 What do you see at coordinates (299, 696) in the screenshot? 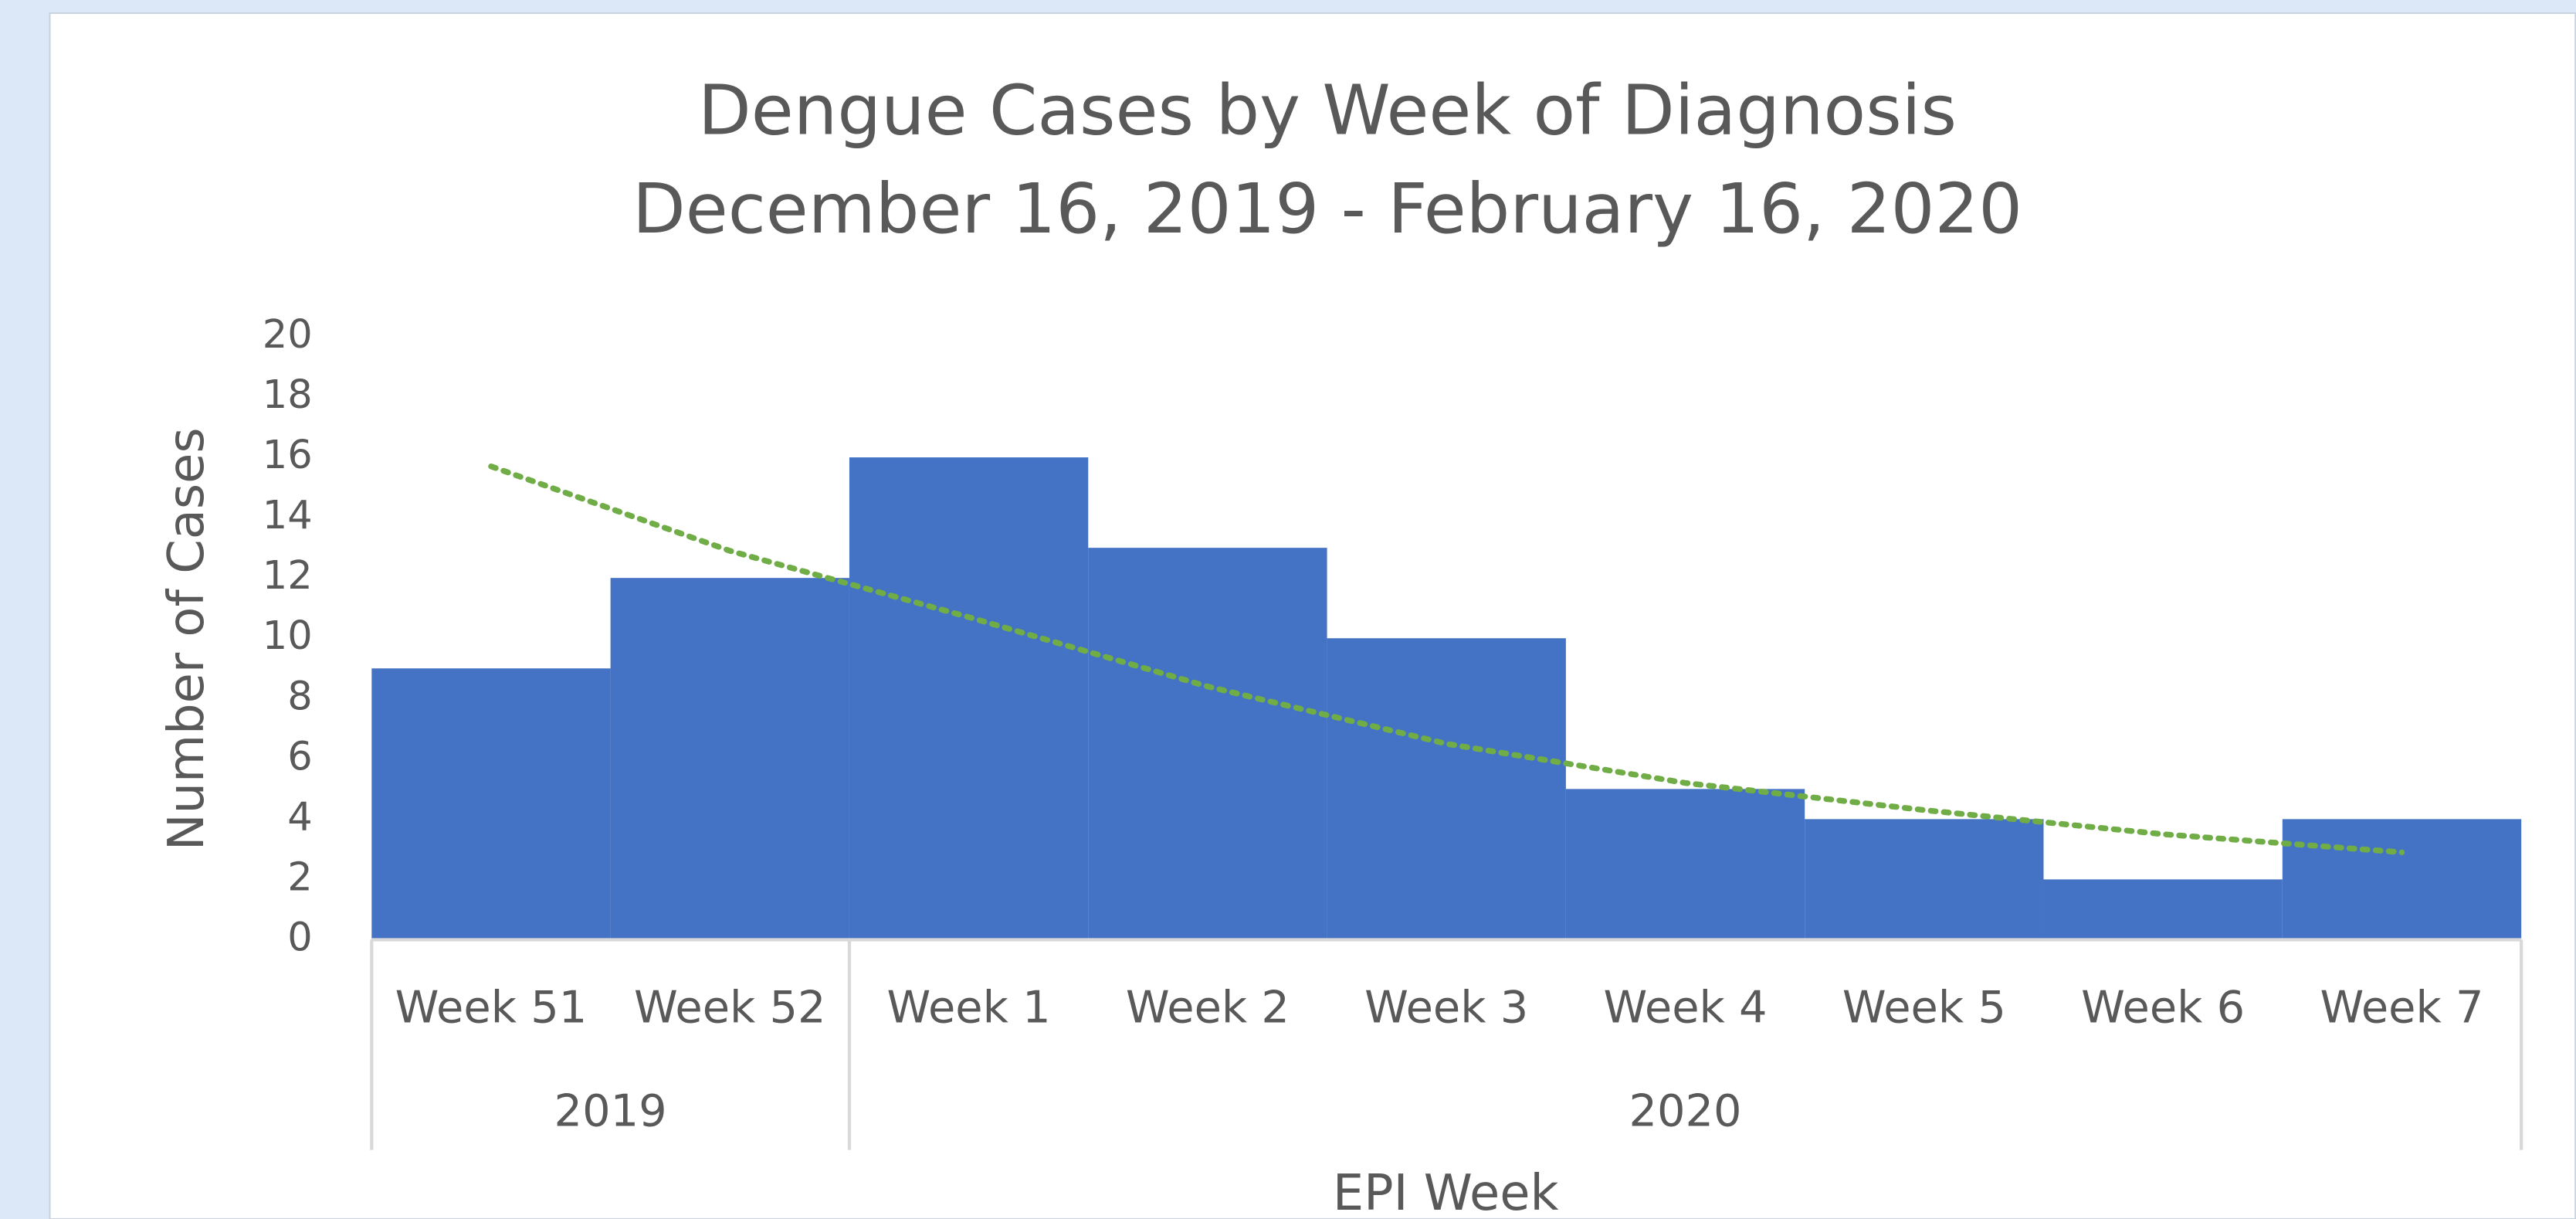
I see `y-tick-label: 8` at bounding box center [299, 696].